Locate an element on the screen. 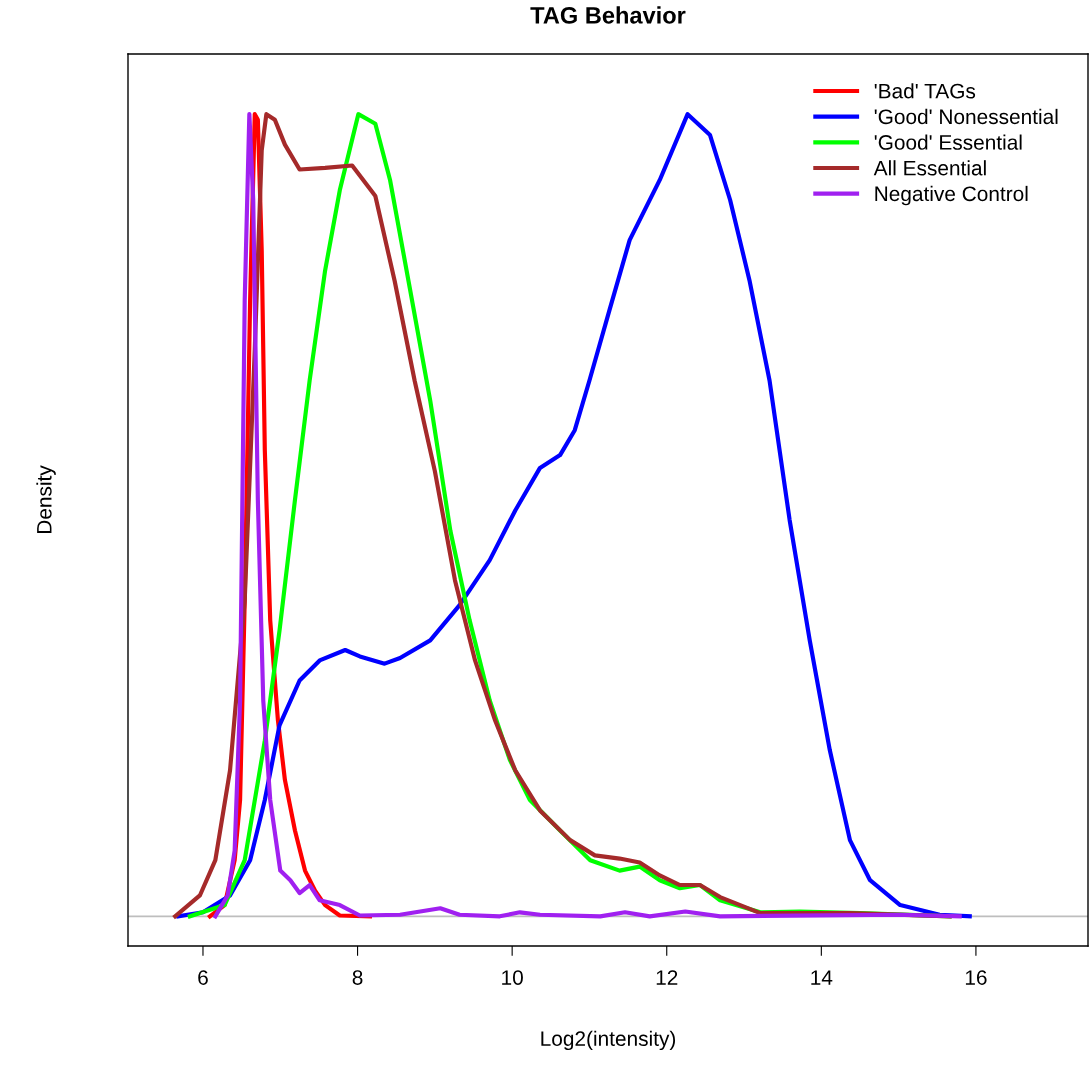 The height and width of the screenshot is (1084, 1091). x-tick-label: 16 is located at coordinates (976, 977).